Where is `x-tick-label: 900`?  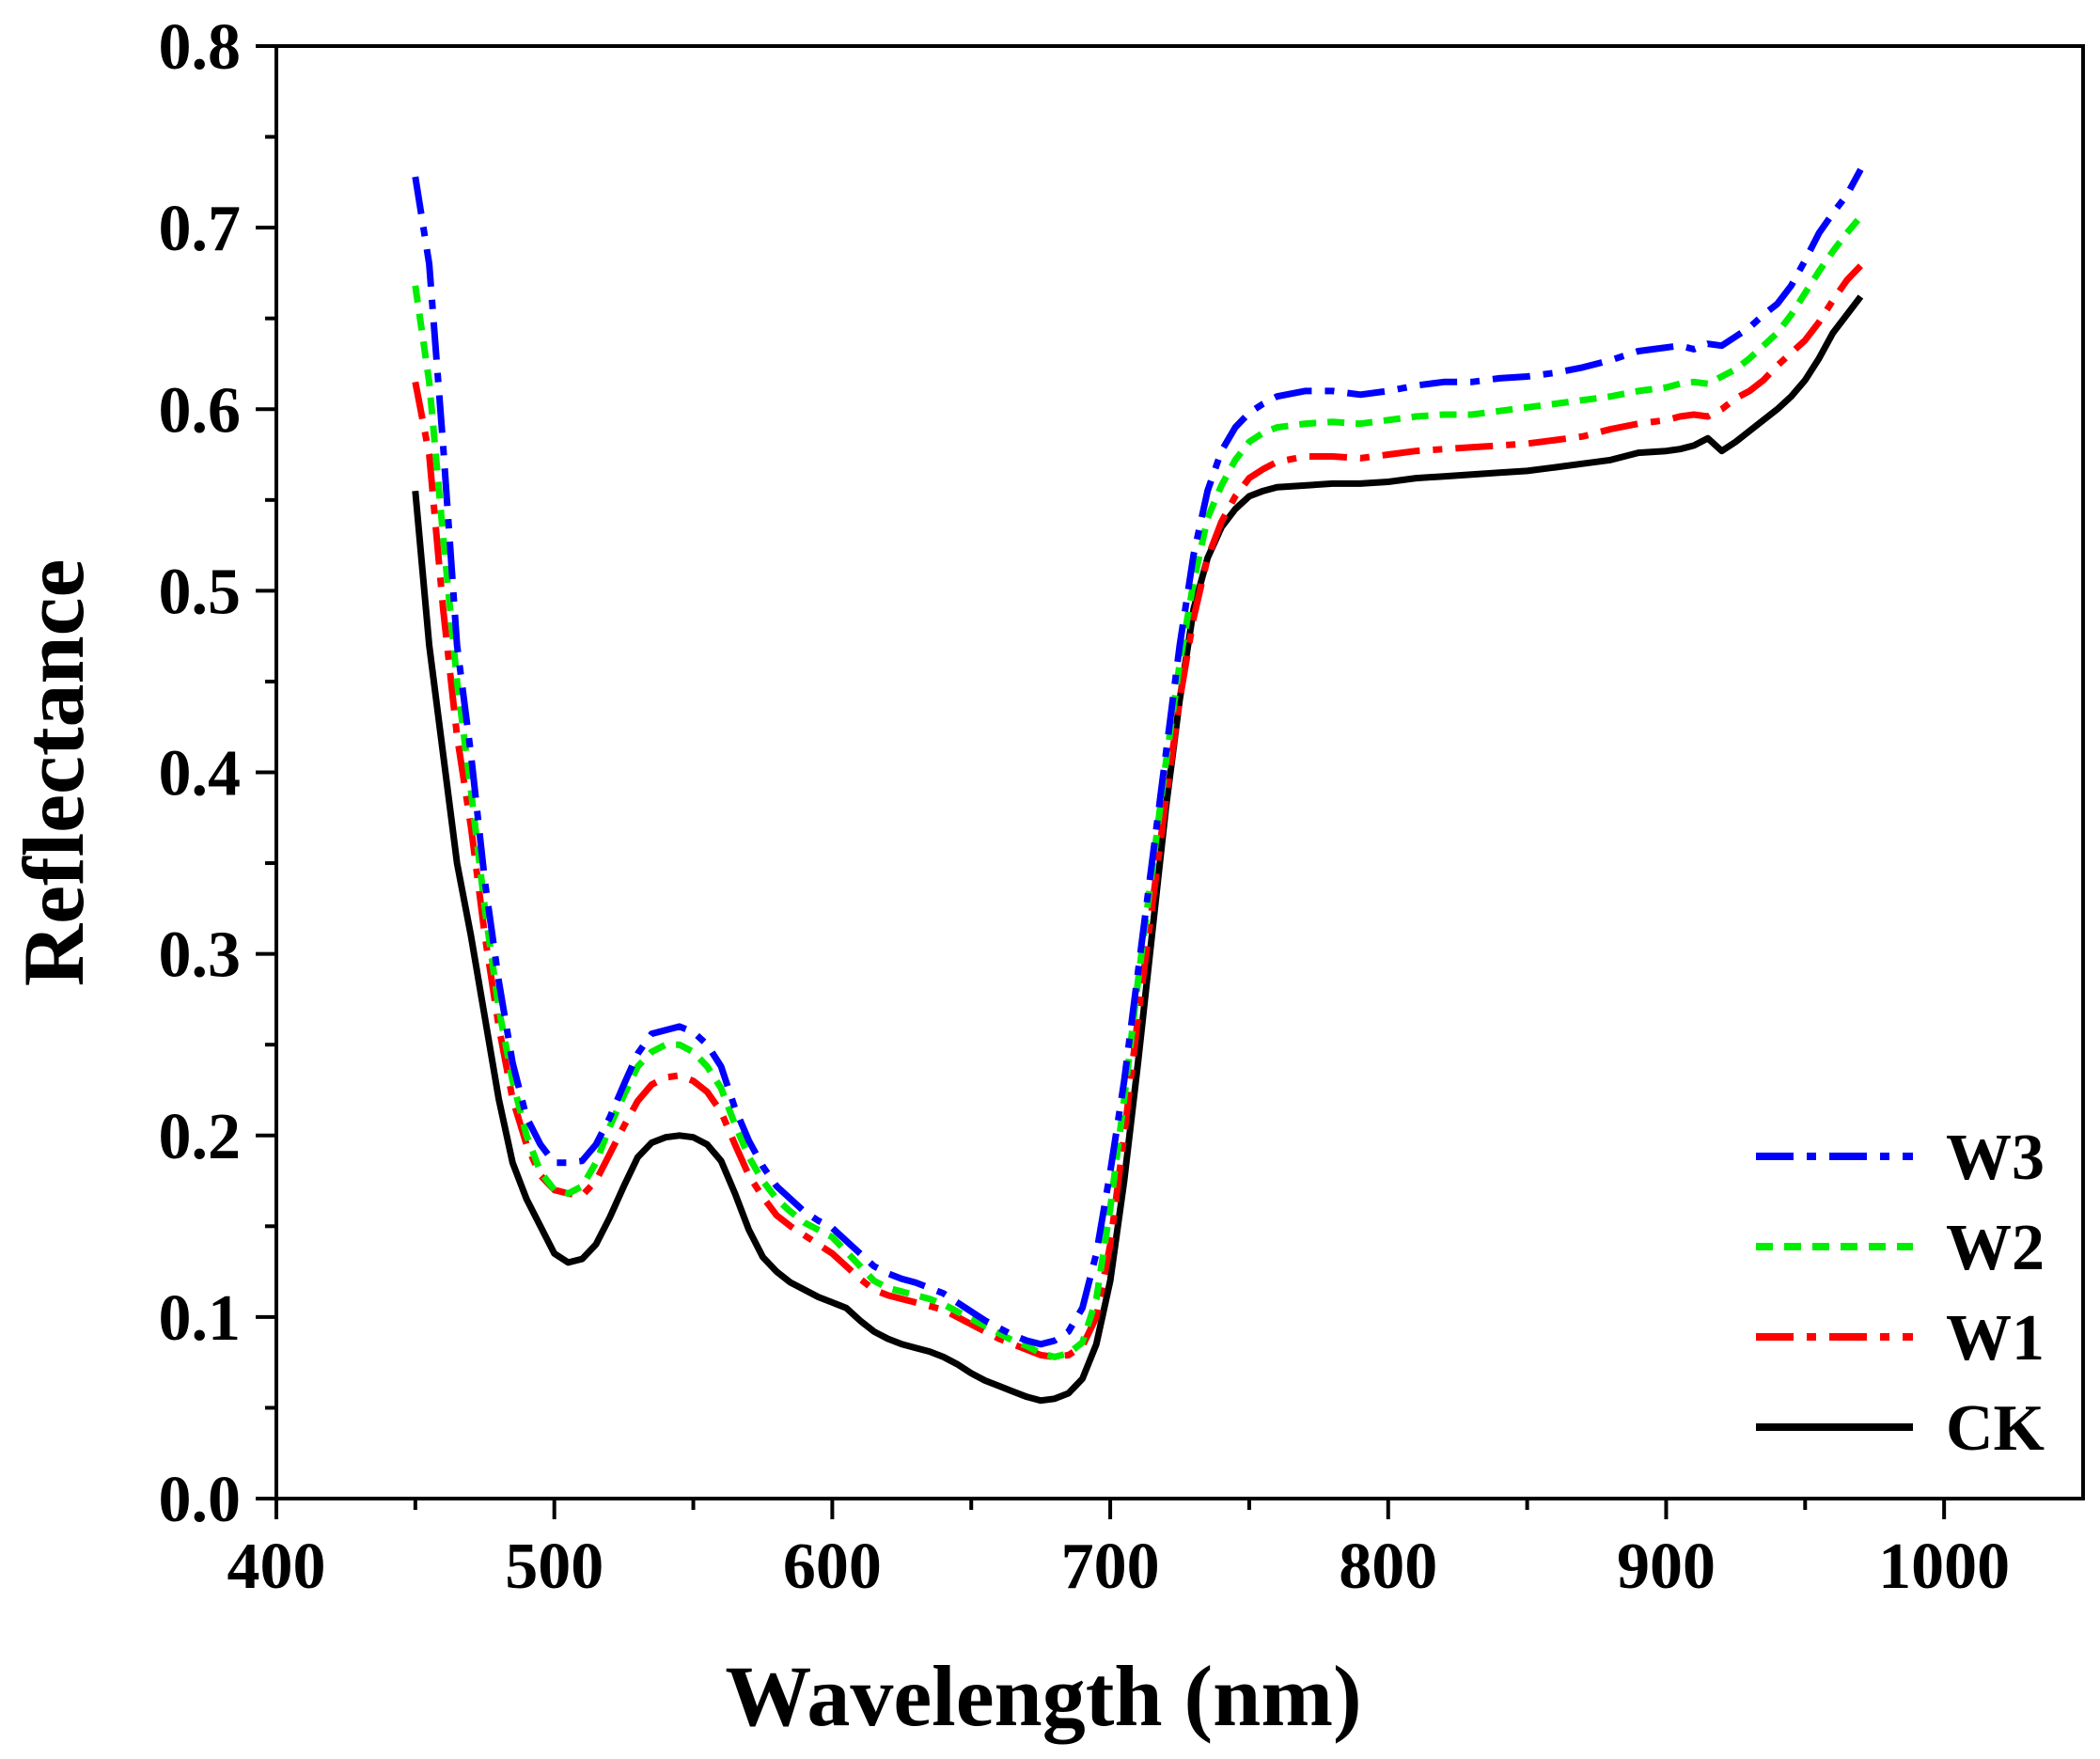
x-tick-label: 900 is located at coordinates (1666, 1567).